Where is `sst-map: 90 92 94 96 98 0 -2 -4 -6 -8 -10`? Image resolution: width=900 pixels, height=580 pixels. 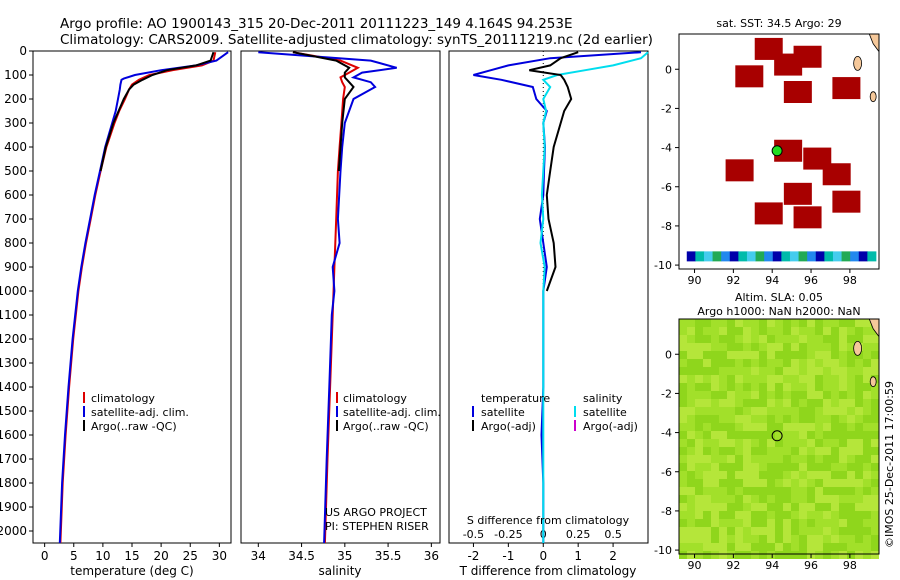
sst-map: 90 92 94 96 98 0 -2 -4 -6 -8 -10 is located at coordinates (767, 160).